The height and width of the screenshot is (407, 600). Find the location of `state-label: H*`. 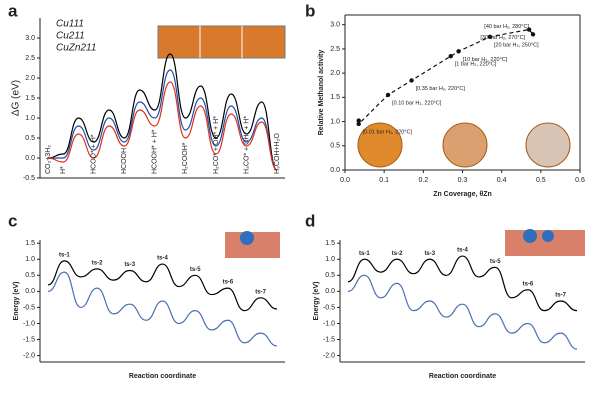

state-label: H* is located at coordinates (63, 170).